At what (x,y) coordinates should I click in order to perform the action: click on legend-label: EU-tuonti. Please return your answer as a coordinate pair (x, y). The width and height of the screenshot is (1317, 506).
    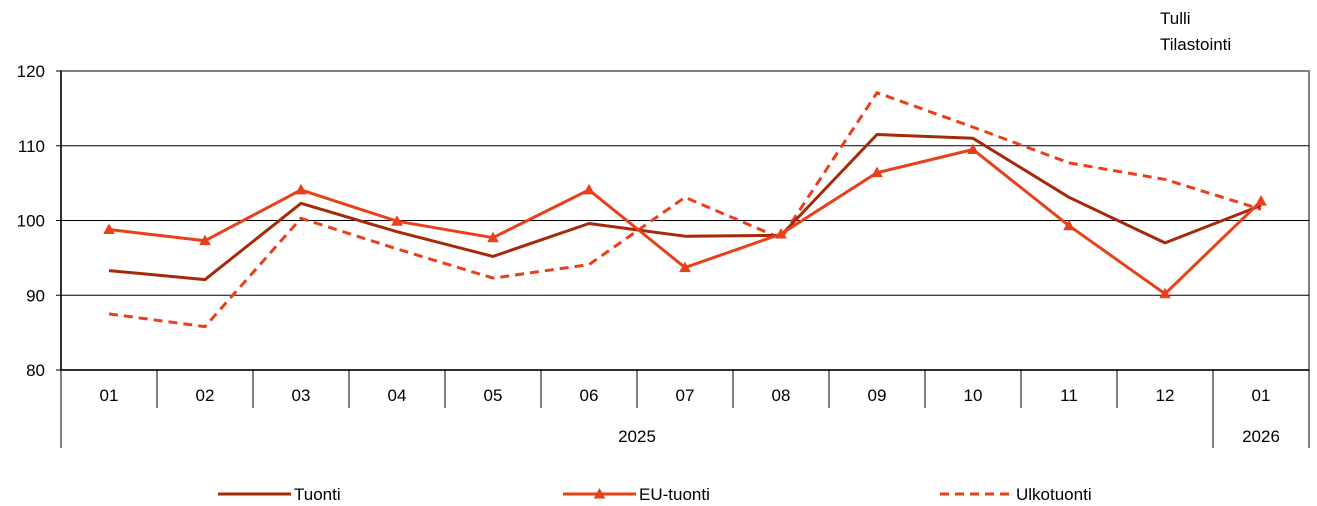
    Looking at the image, I should click on (674, 494).